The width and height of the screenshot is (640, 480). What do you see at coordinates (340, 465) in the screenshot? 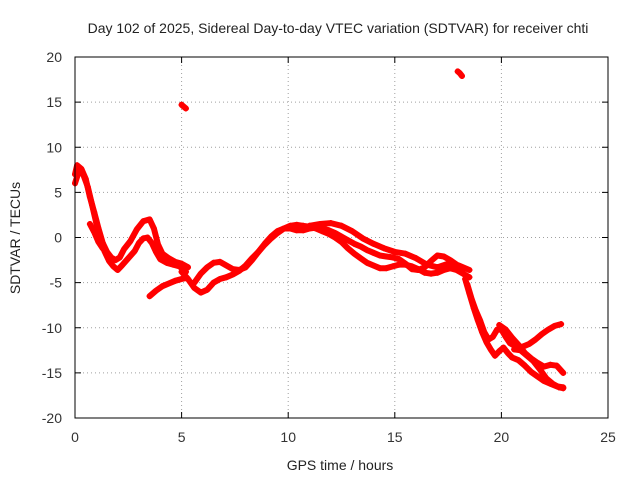
I see `x-axis-label: GPS time / hours` at bounding box center [340, 465].